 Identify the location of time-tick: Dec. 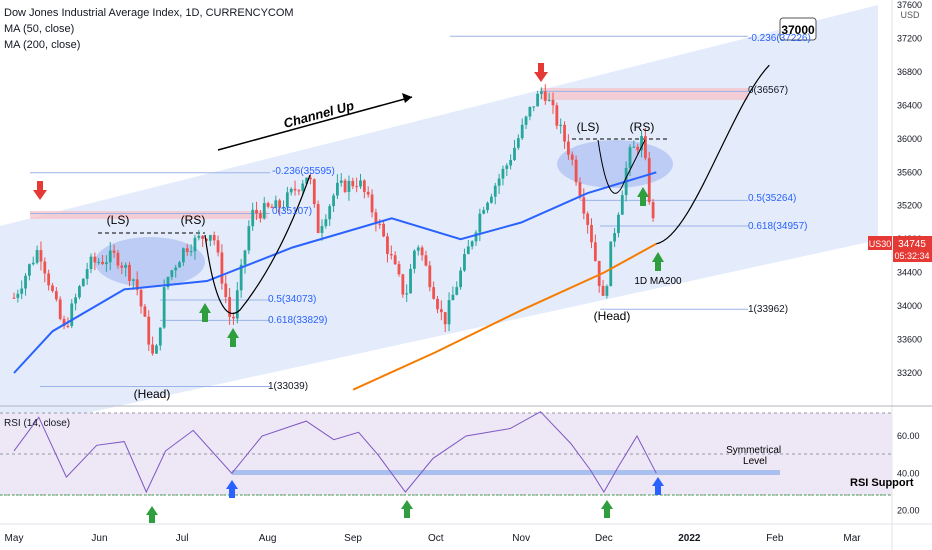
(604, 538).